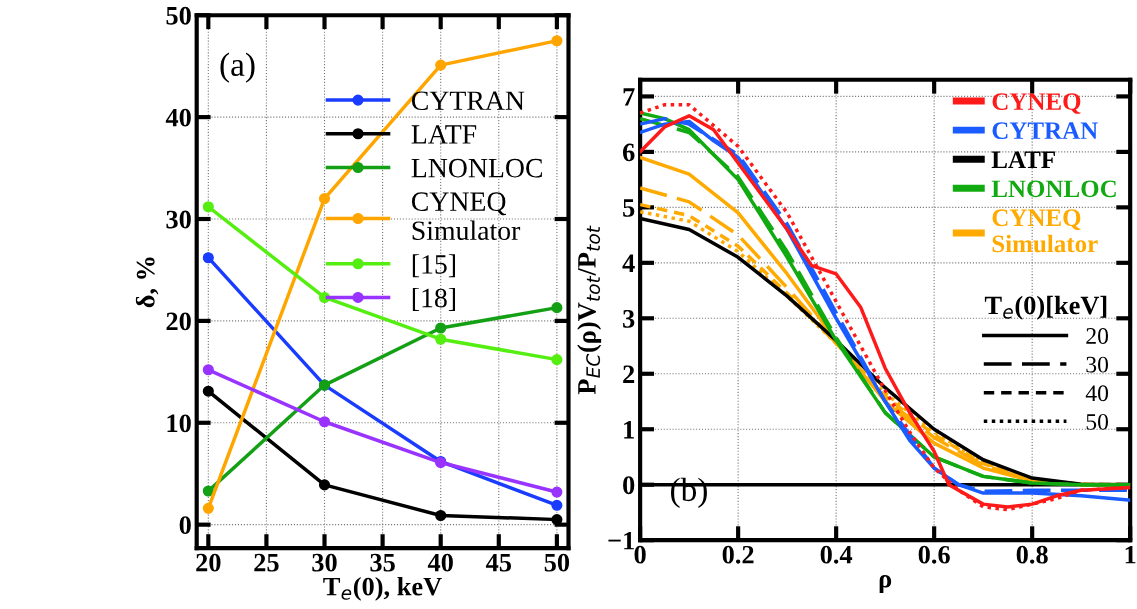 The width and height of the screenshot is (1137, 609). I want to click on x-tick-label: 0.4, so click(836, 554).